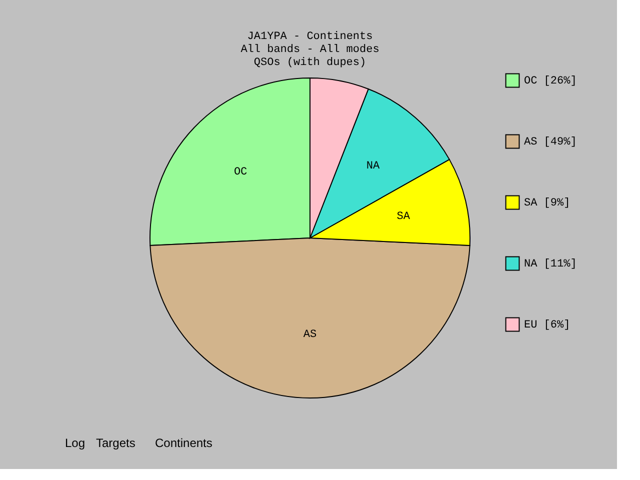 This screenshot has width=640, height=480. I want to click on chart-subtitle: All bands - All modes QSOs (with dupes), so click(310, 56).